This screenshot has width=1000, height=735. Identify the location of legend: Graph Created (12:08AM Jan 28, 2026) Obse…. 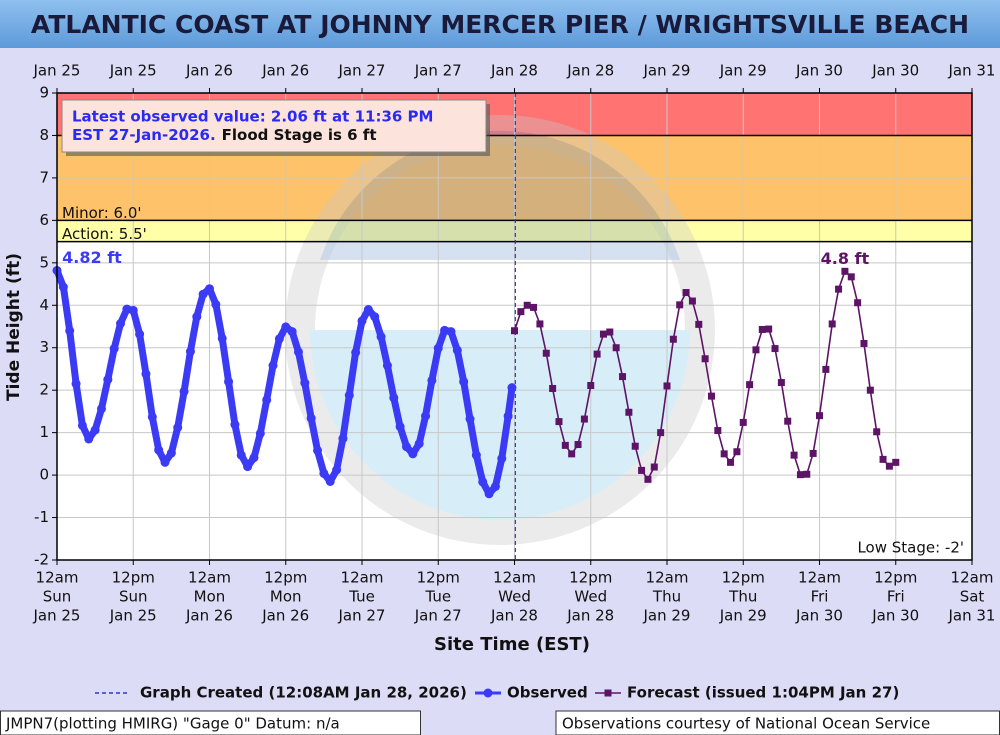
(497, 693).